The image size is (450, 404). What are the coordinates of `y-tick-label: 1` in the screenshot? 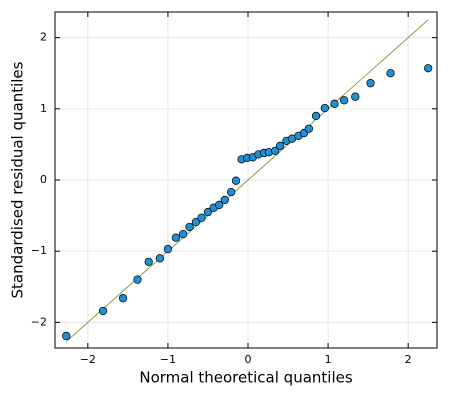 It's located at (43, 108).